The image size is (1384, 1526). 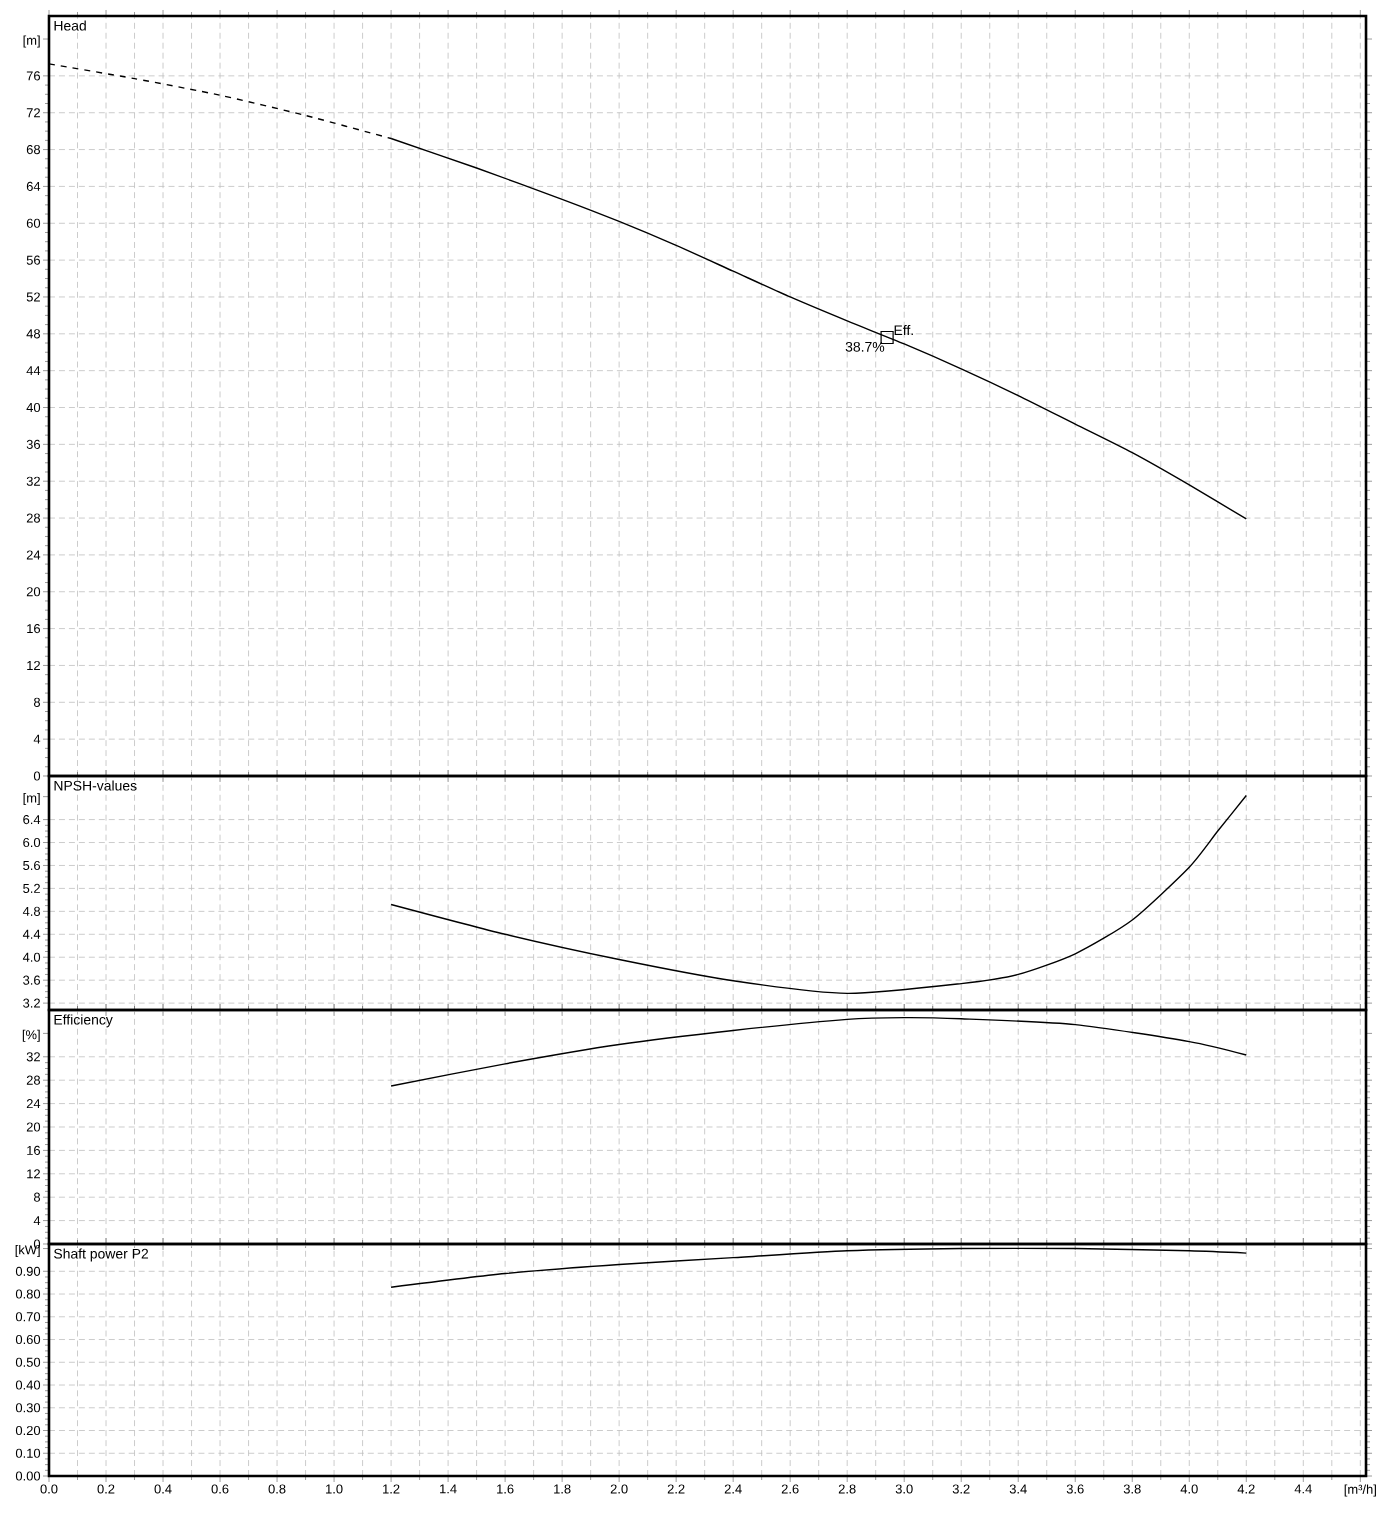 I want to click on line-series, so click(x=818, y=894).